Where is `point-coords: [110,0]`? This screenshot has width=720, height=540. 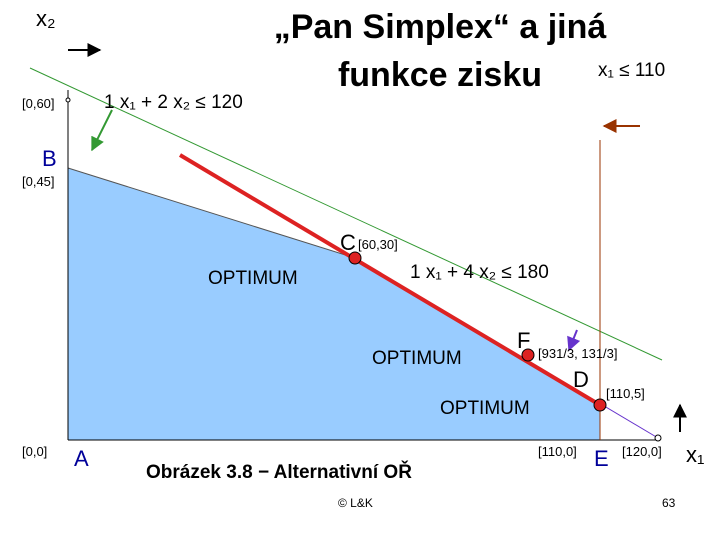 point-coords: [110,0] is located at coordinates (557, 451).